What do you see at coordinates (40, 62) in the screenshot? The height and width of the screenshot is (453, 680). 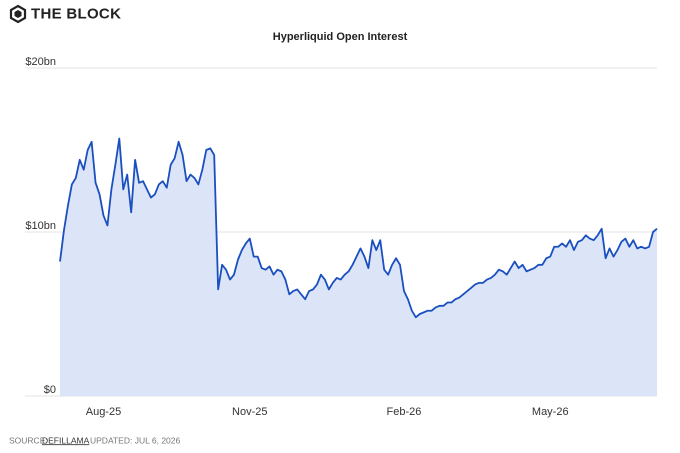 I see `y-tick-label: $20bn` at bounding box center [40, 62].